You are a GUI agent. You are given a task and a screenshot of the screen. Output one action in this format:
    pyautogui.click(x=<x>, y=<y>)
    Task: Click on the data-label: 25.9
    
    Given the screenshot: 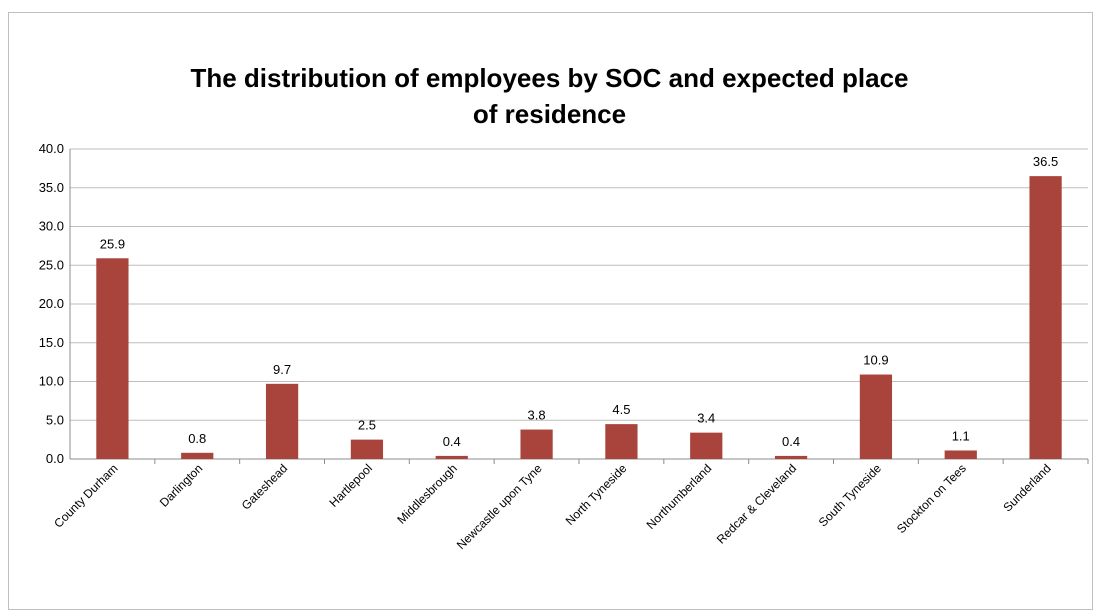 What is the action you would take?
    pyautogui.click(x=112, y=243)
    